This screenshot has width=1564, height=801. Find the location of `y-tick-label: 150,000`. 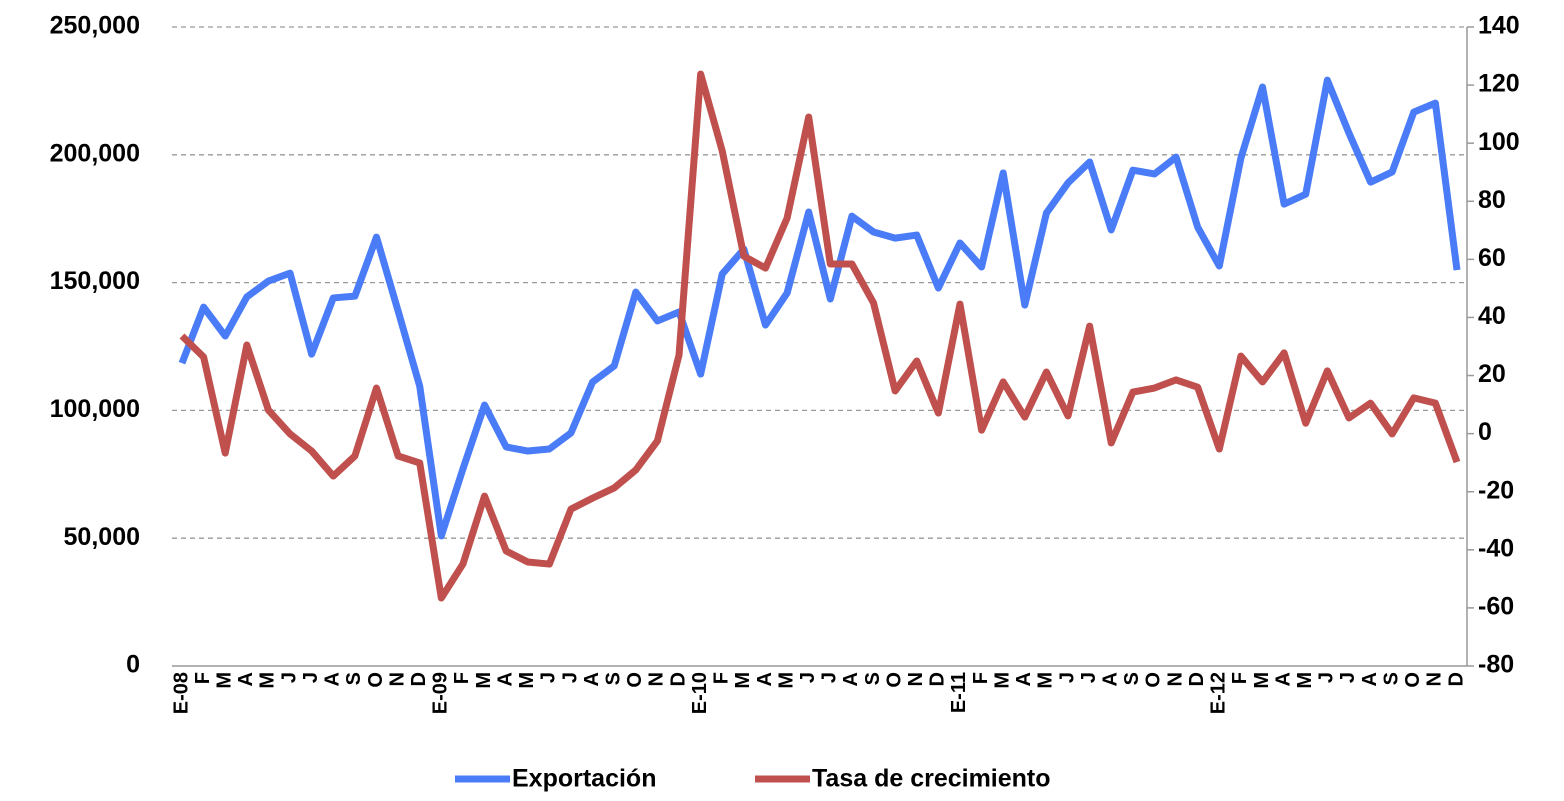

y-tick-label: 150,000 is located at coordinates (95, 281).